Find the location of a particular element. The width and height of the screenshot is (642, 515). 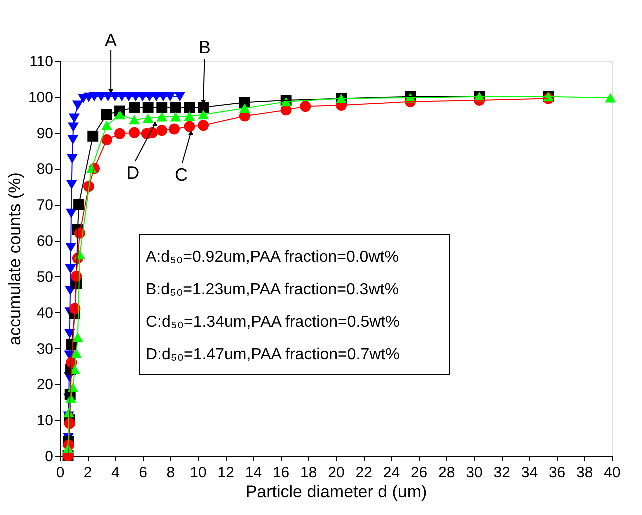

x-tick-label: 30 is located at coordinates (474, 473).